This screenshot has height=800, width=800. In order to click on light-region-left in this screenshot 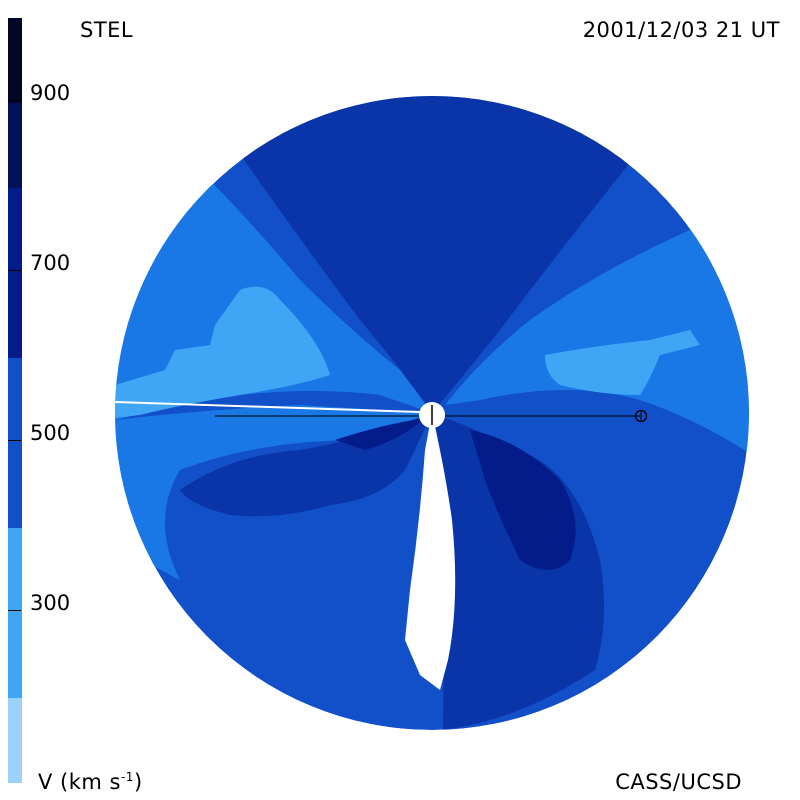, I will do `click(222, 352)`.